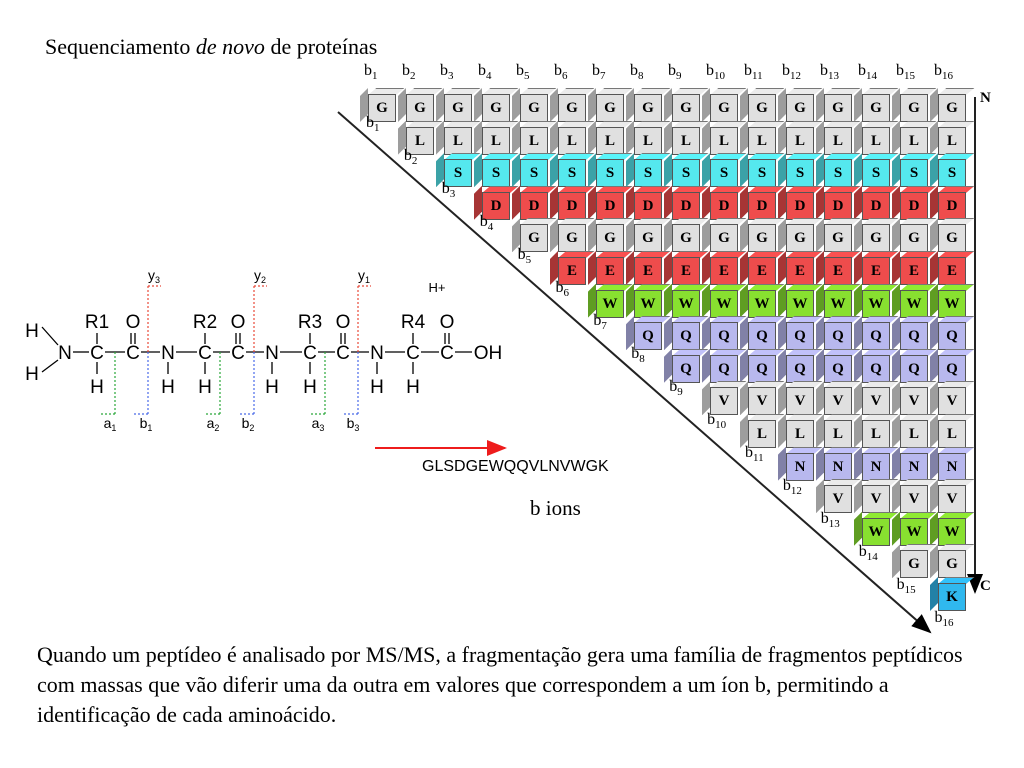 The image size is (1024, 768). I want to click on diagonal-b-ion-label: b9, so click(676, 388).